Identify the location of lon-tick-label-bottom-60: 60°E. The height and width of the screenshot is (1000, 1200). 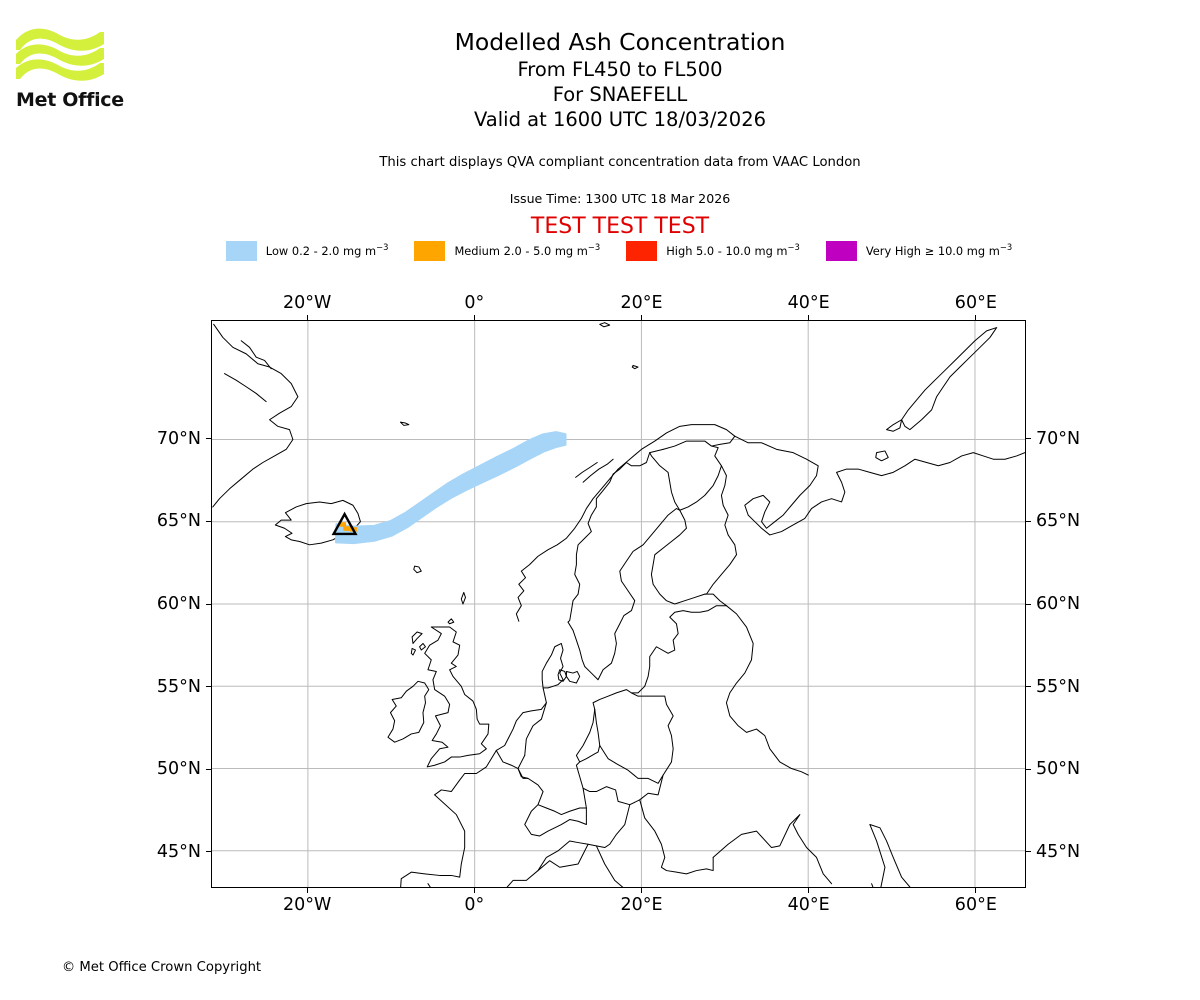
(975, 905).